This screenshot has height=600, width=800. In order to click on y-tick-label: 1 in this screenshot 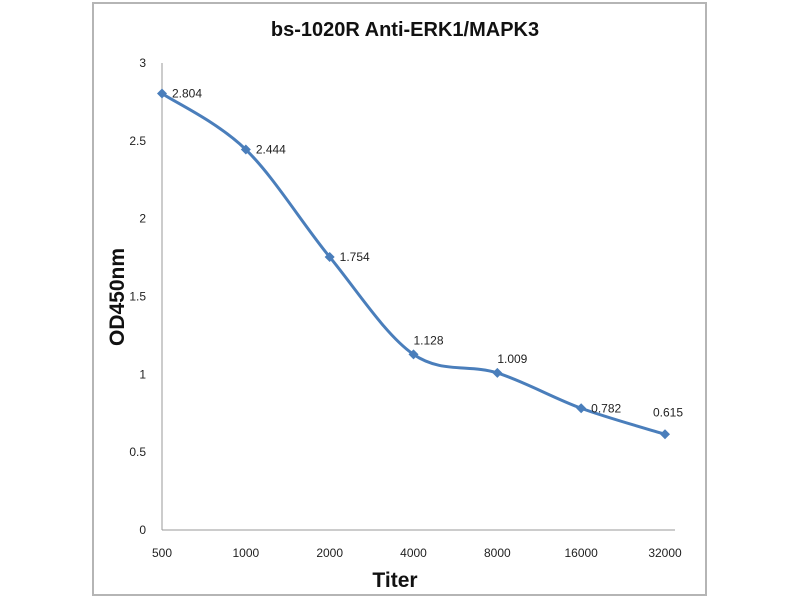, I will do `click(142, 374)`.